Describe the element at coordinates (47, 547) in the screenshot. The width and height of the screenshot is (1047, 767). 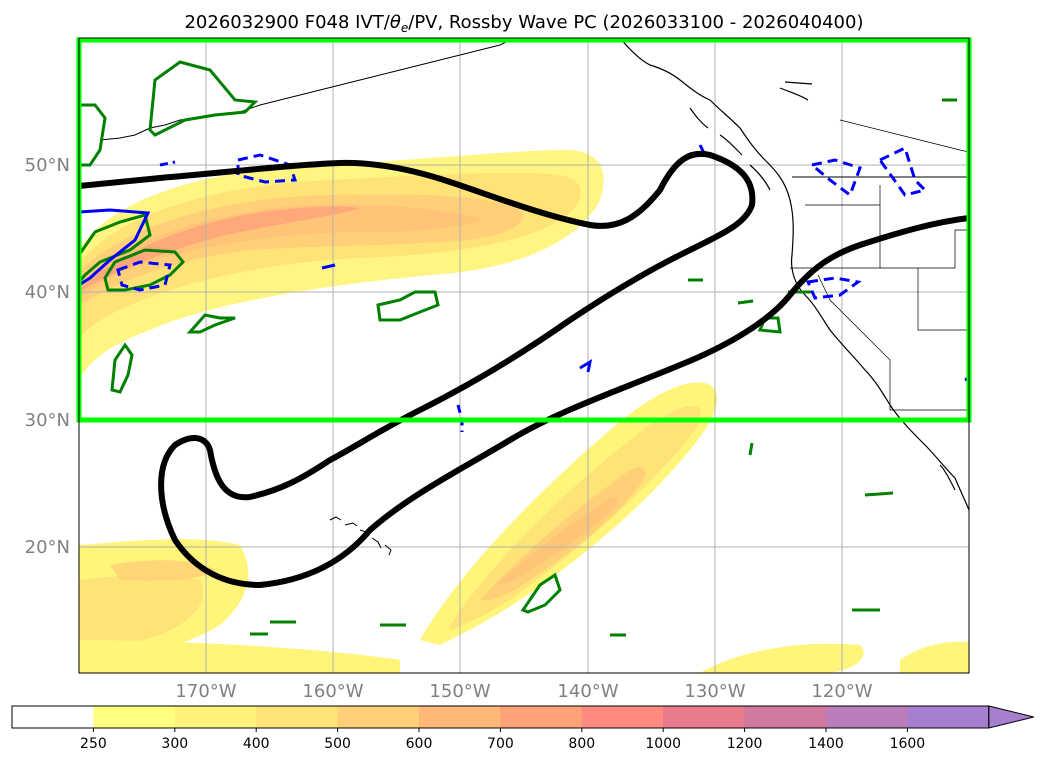
I see `lat-label-20n: 20°N` at that location.